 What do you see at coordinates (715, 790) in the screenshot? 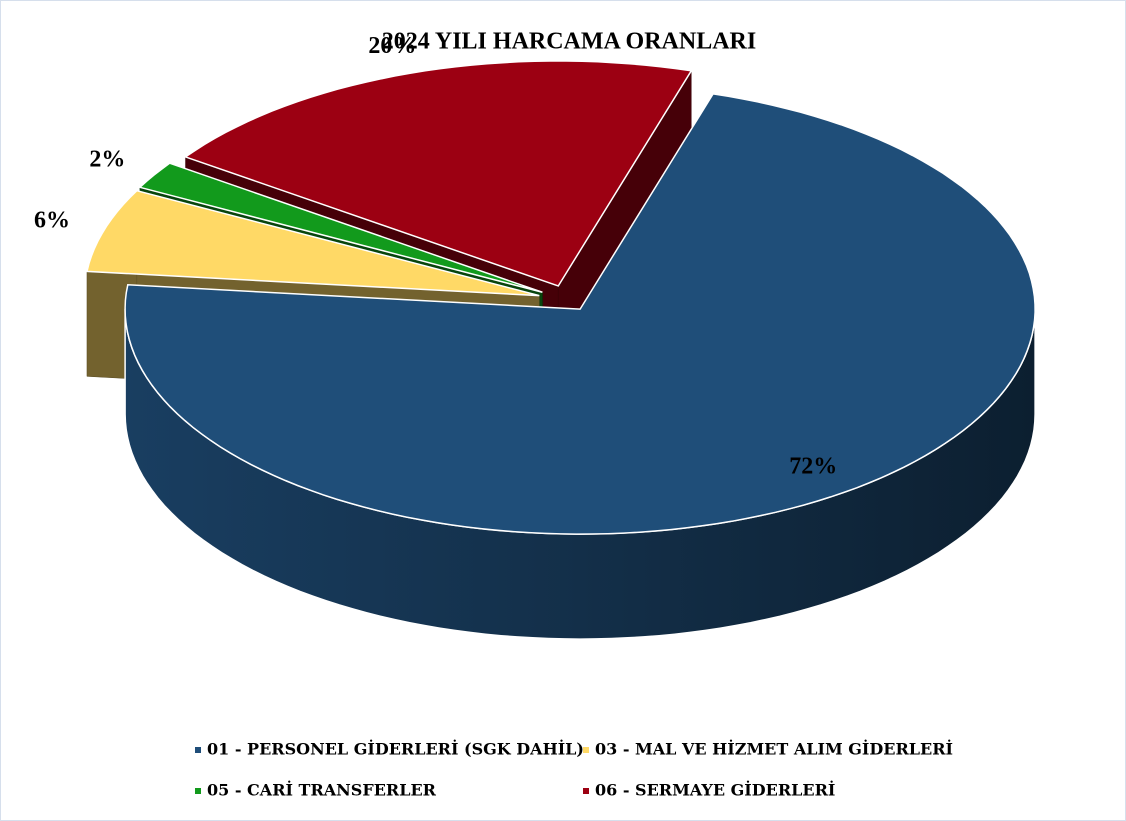
I see `legend-label: 06 - SERMAYE GİDERLERİ` at bounding box center [715, 790].